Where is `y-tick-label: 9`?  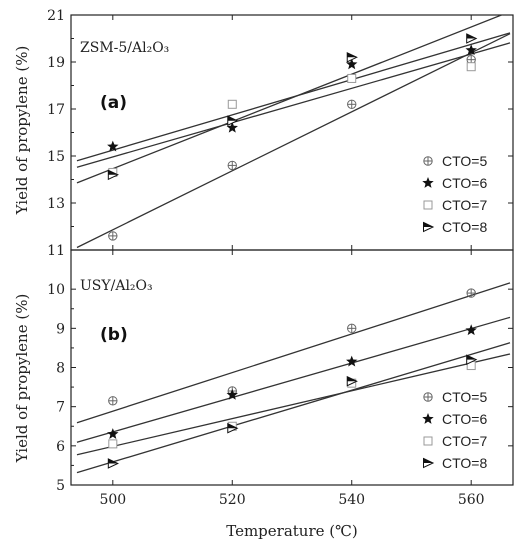
y-tick-label: 9 is located at coordinates (60, 329).